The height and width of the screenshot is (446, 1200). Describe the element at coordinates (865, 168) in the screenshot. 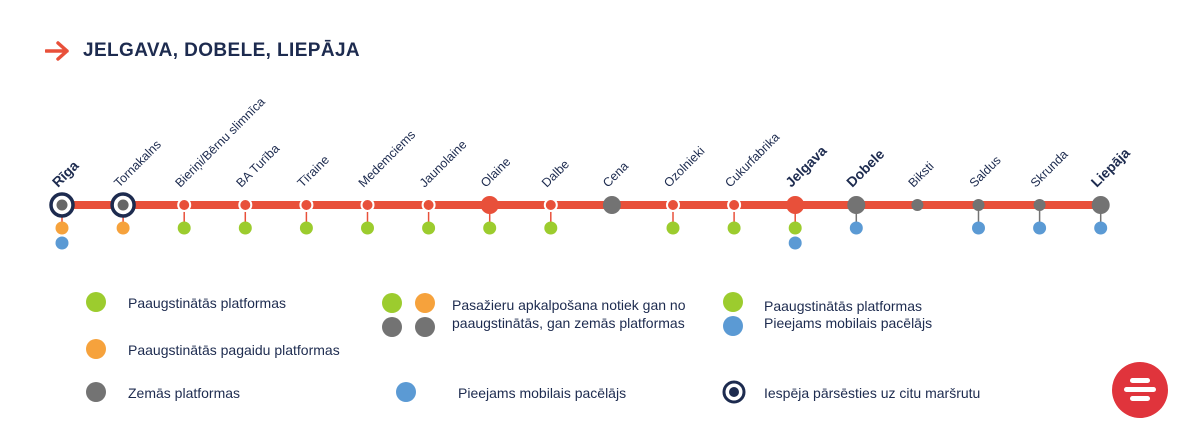

I see `station-label-dobele: Dobele` at that location.